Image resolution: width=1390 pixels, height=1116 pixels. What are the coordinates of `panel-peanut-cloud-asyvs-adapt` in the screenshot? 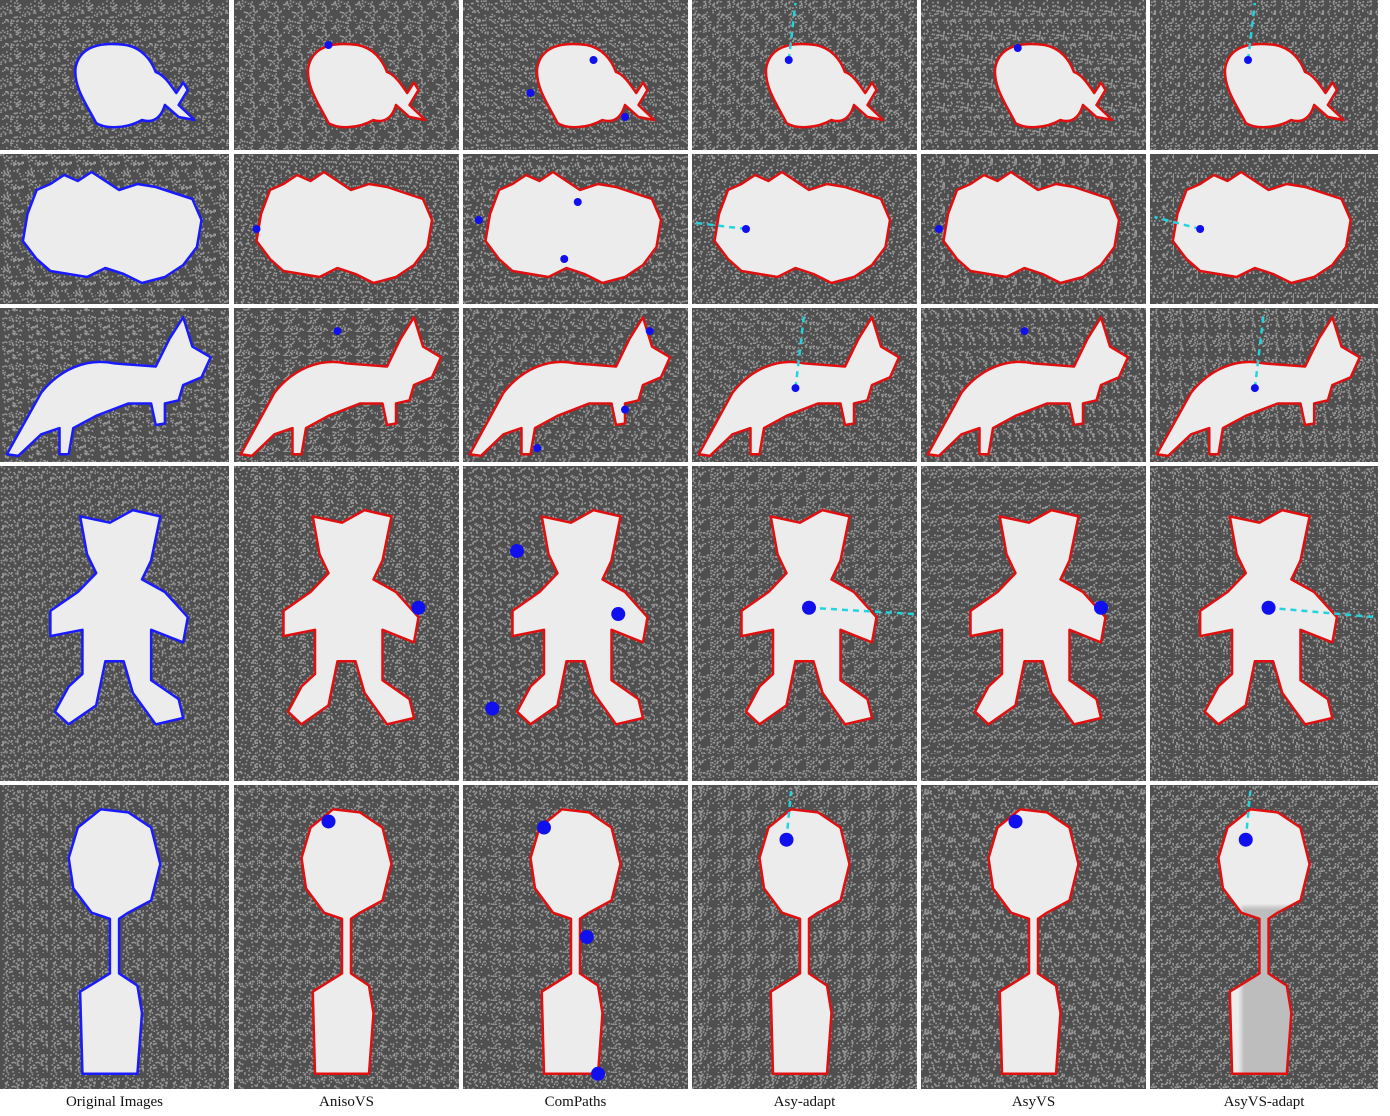 It's located at (1264, 229).